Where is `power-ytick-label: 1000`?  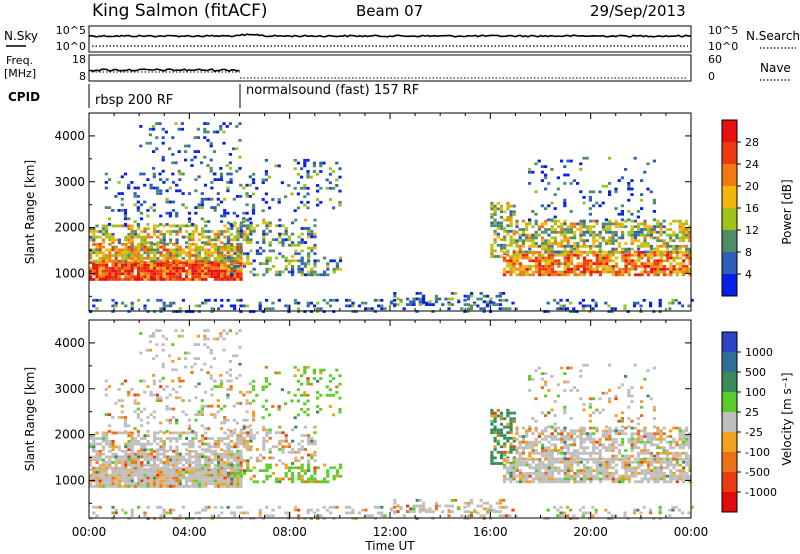 power-ytick-label: 1000 is located at coordinates (69, 273).